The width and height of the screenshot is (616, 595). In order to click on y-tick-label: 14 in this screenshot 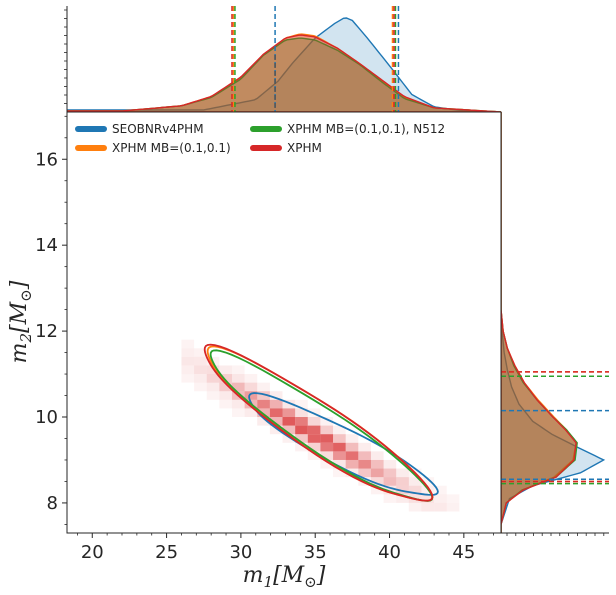, I will do `click(46, 245)`.